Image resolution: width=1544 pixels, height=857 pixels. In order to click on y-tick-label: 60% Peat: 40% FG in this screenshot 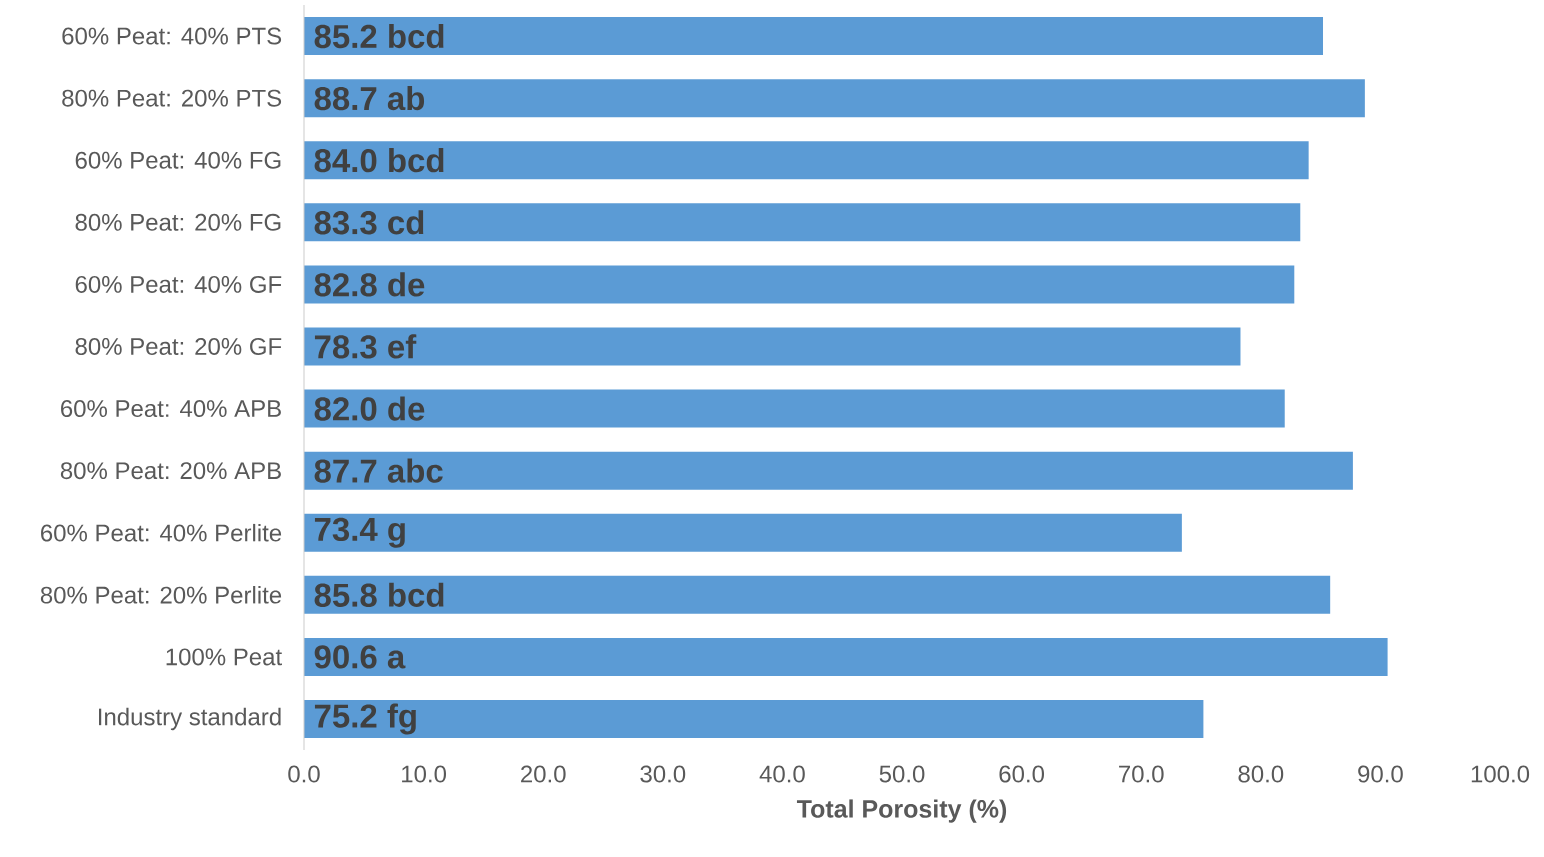, I will do `click(178, 160)`.